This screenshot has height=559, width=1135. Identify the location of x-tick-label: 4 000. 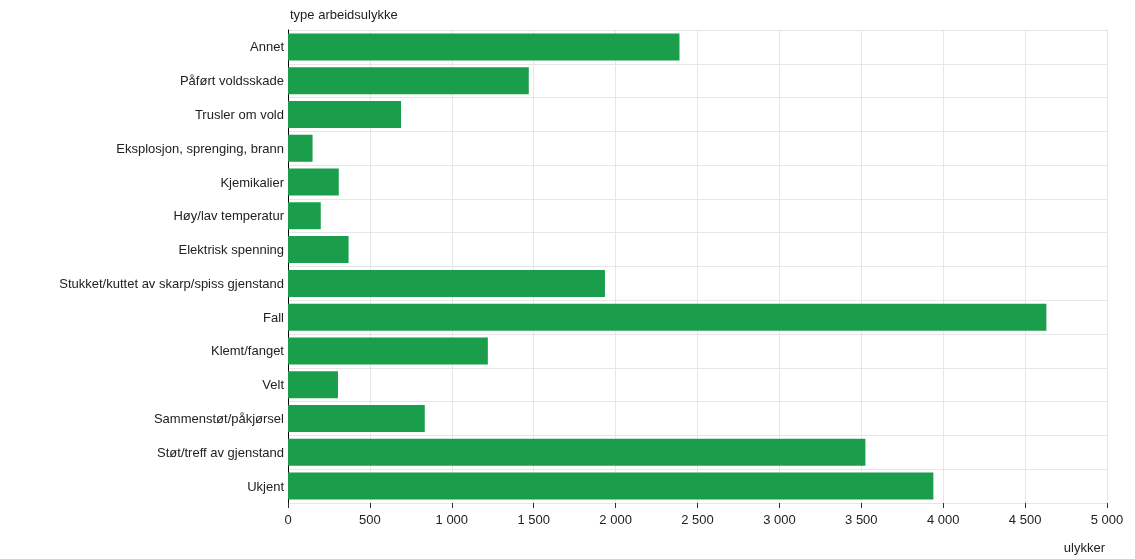
(943, 519).